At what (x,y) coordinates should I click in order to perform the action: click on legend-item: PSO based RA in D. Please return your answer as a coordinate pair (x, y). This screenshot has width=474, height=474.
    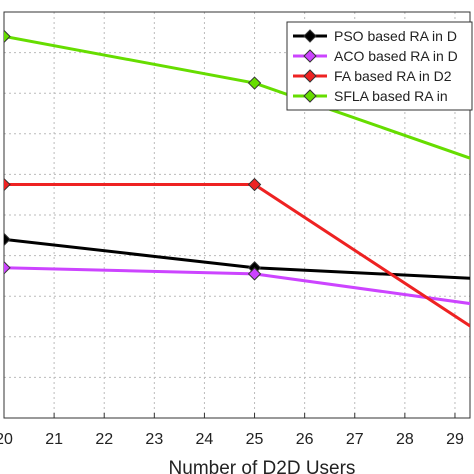
    Looking at the image, I should click on (375, 36).